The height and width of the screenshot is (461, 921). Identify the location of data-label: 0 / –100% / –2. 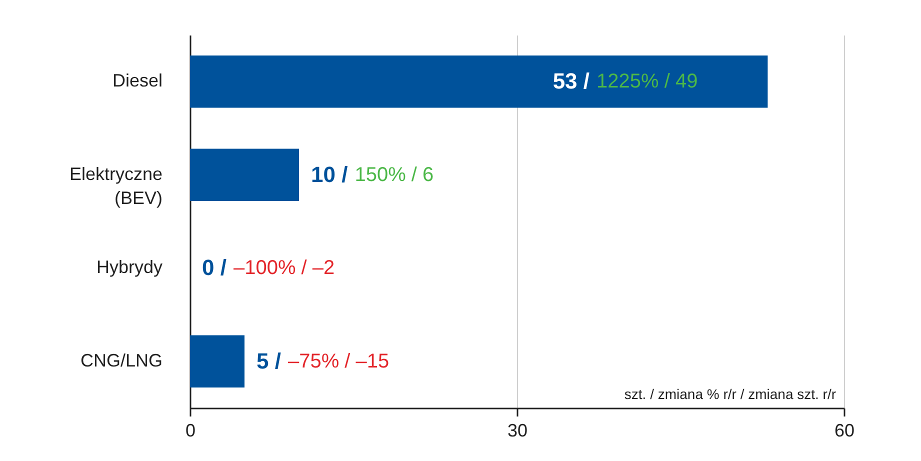
(268, 267).